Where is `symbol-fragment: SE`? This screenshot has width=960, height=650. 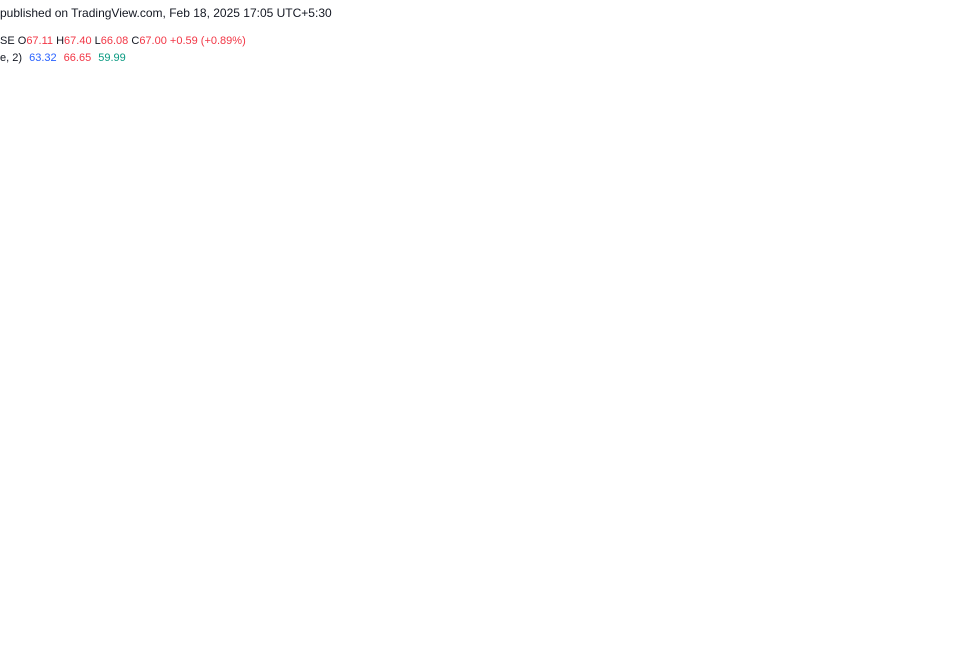
symbol-fragment: SE is located at coordinates (7, 41).